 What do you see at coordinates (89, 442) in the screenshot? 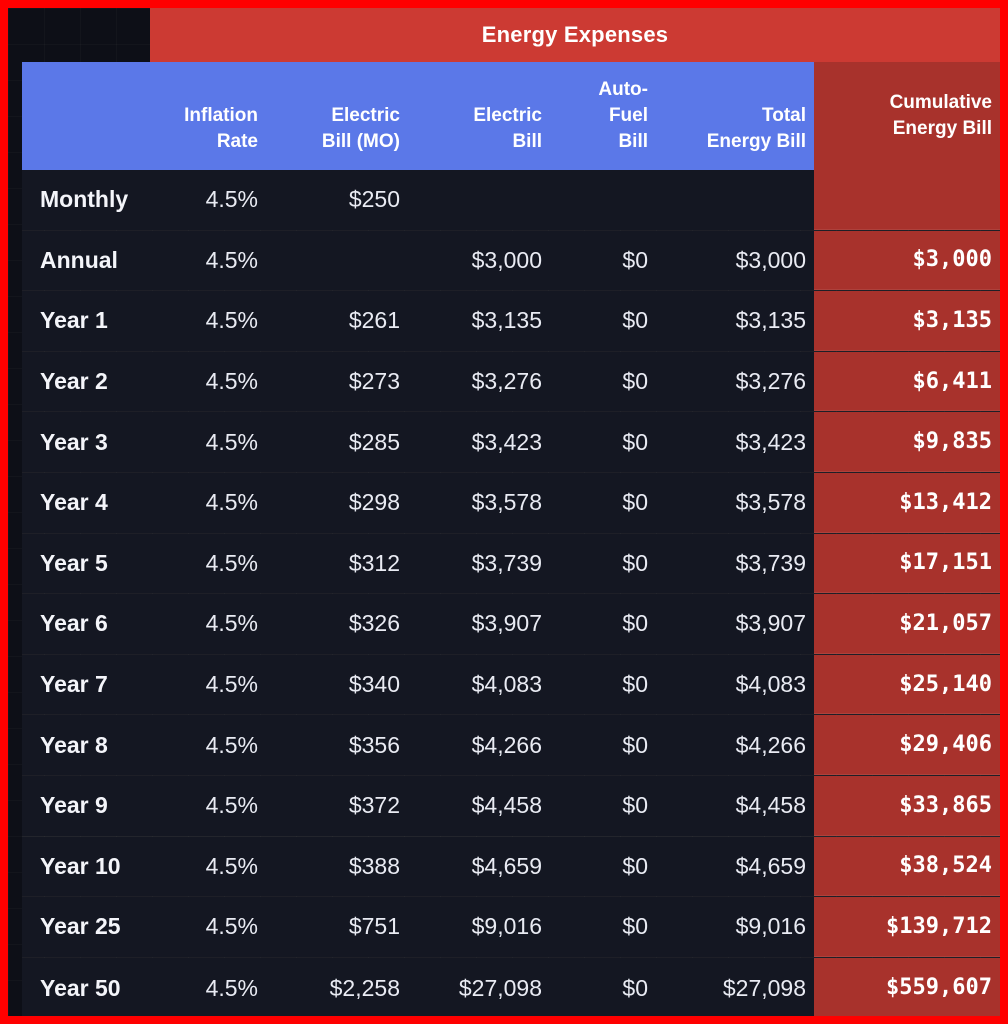
I see `cell-period: Year 3` at bounding box center [89, 442].